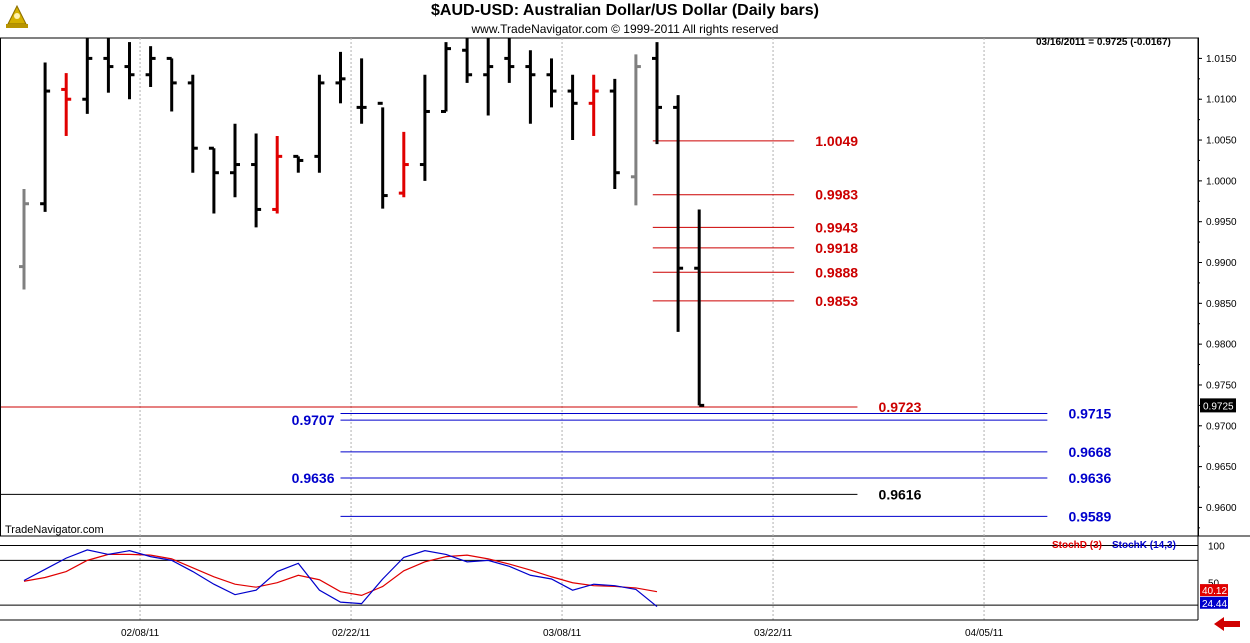 This screenshot has width=1250, height=643. Describe the element at coordinates (1221, 59) in the screenshot. I see `y-tick-label: 1.0150` at that location.